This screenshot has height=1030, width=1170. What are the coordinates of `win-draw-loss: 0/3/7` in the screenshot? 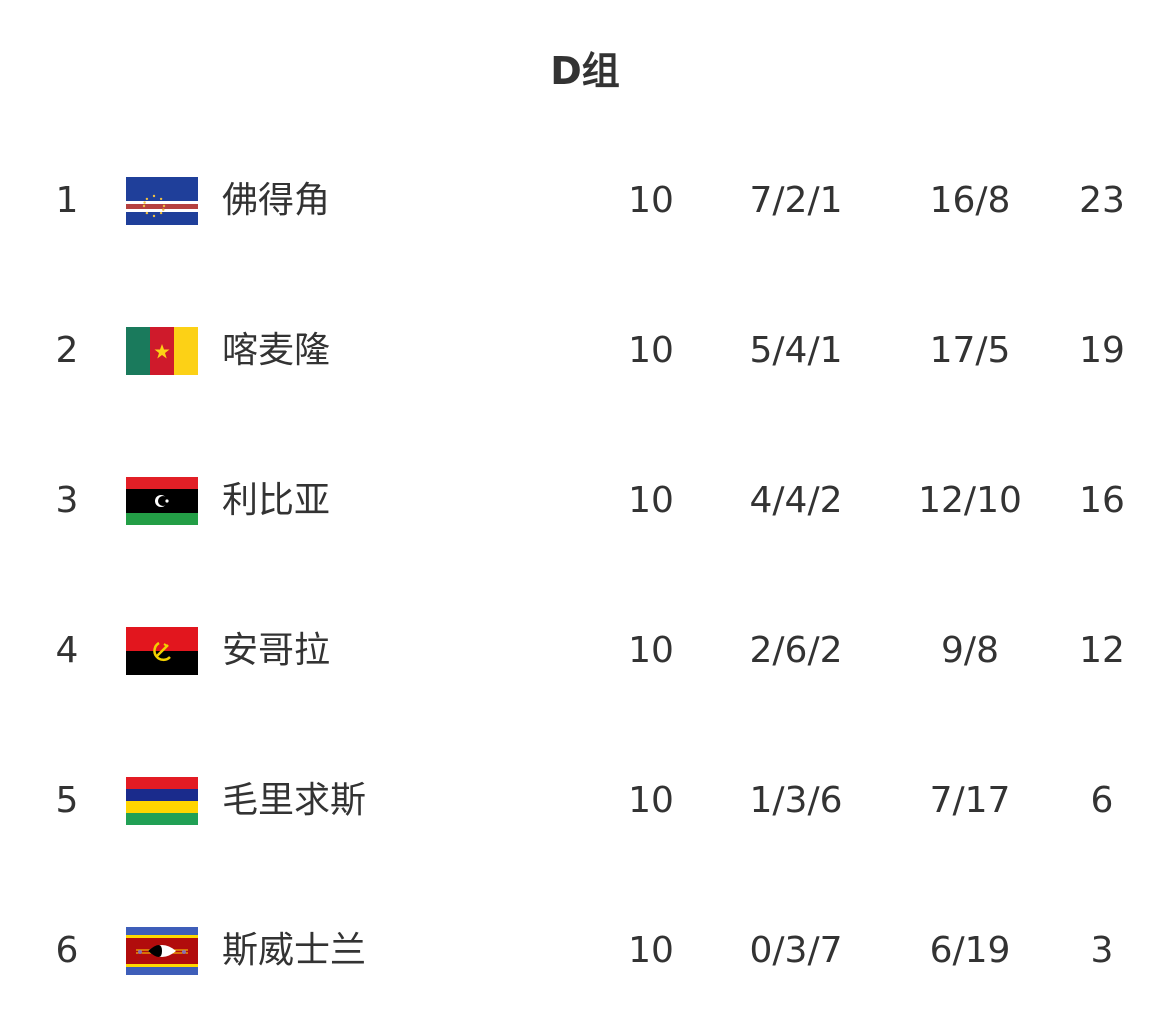 It's located at (796, 950).